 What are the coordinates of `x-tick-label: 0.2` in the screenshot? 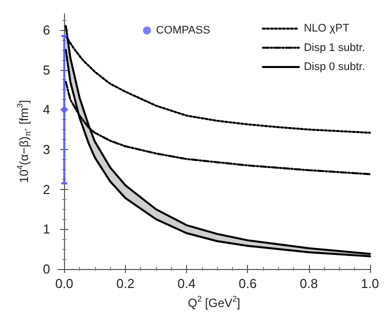 It's located at (125, 283).